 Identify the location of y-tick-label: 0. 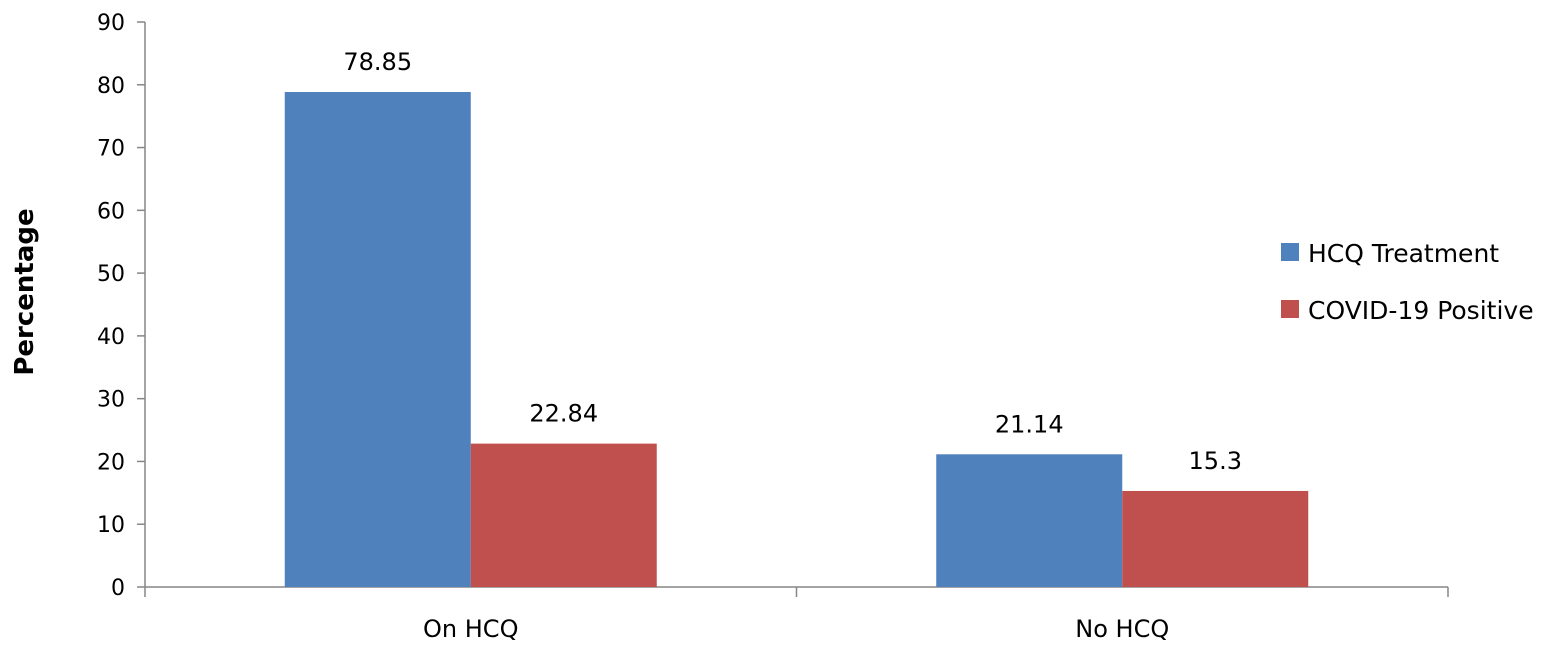
(118, 588).